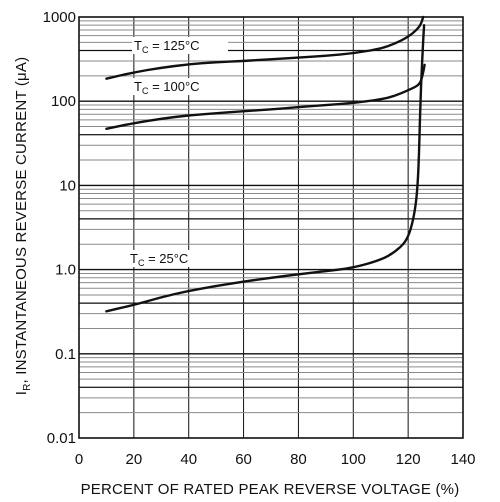 This screenshot has width=500, height=502. What do you see at coordinates (65, 354) in the screenshot?
I see `y-tick-label: 0.1` at bounding box center [65, 354].